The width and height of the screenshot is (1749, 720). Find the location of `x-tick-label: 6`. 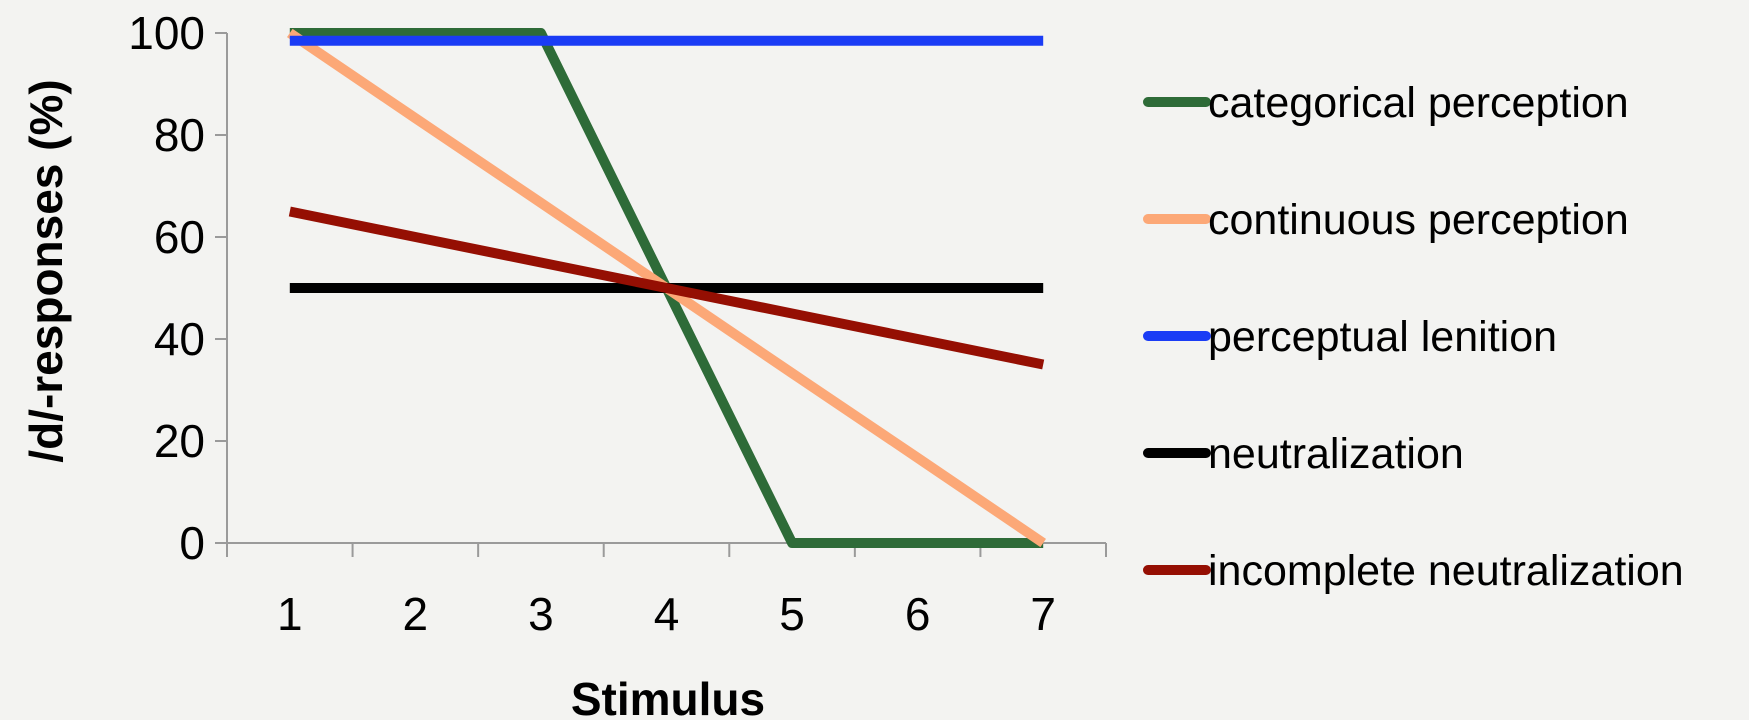

x-tick-label: 6 is located at coordinates (918, 614).